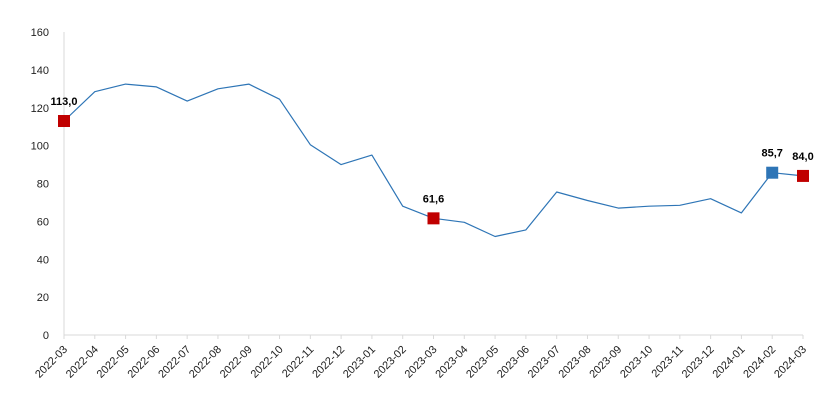 The width and height of the screenshot is (837, 415). I want to click on x-tick-label: 2022-05, so click(113, 362).